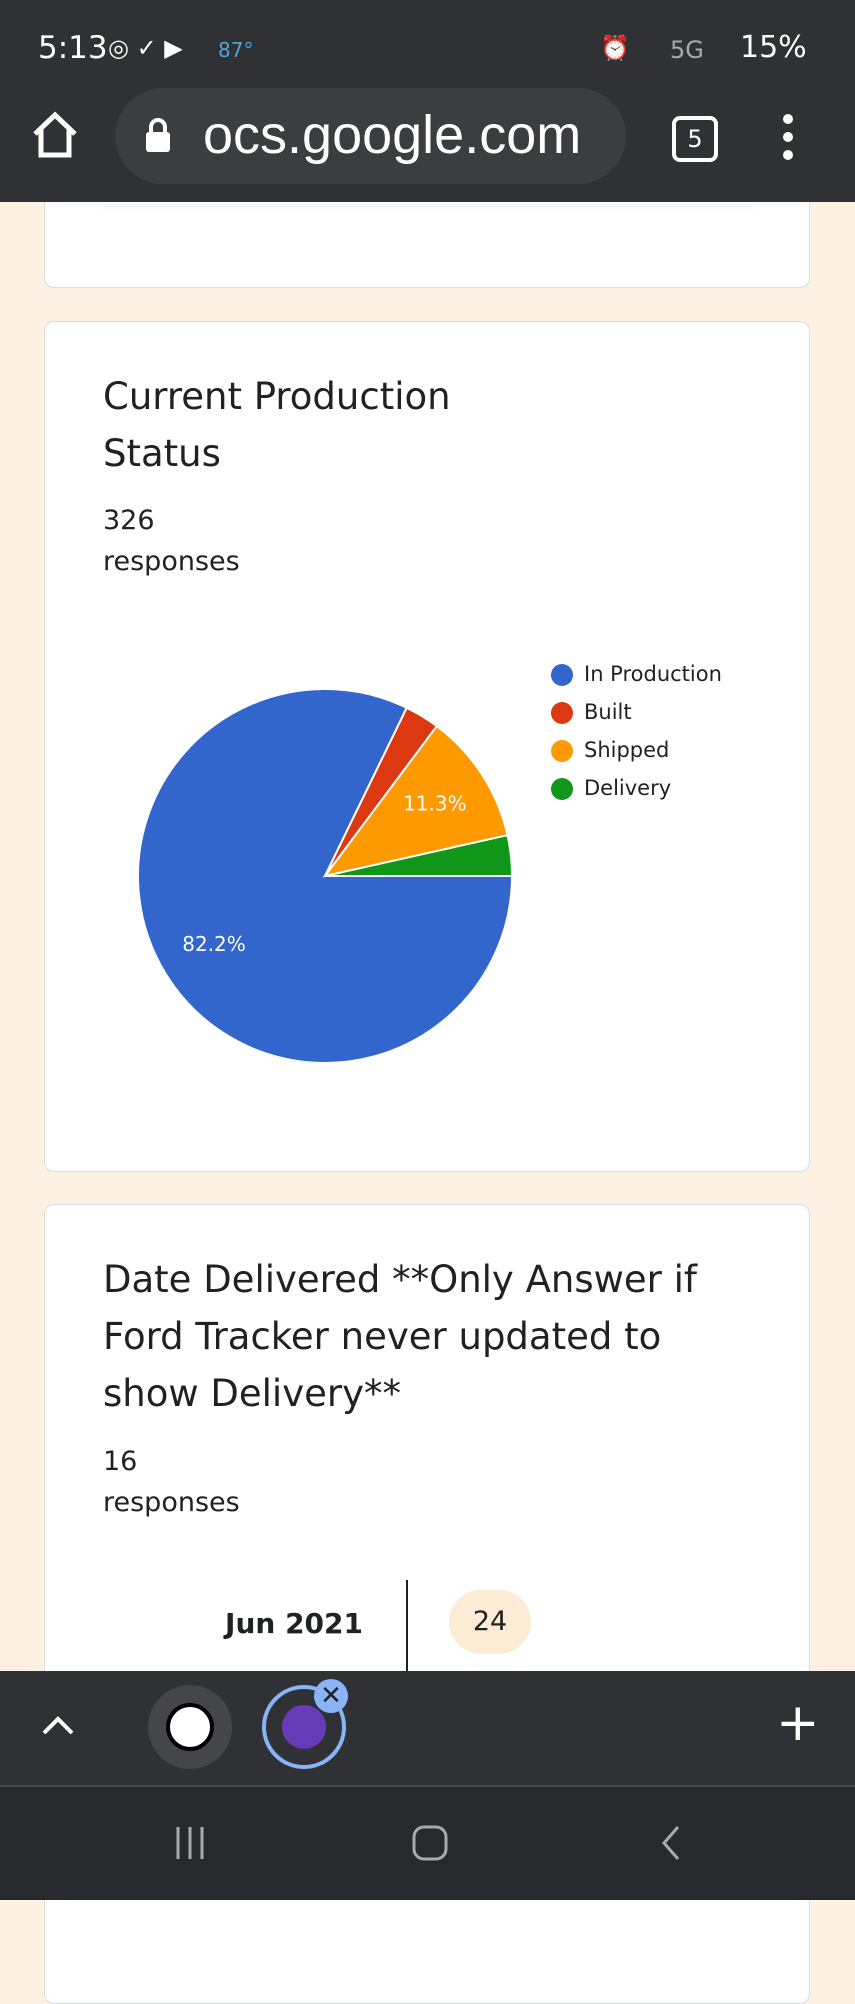 This screenshot has width=855, height=2004. I want to click on tab-count: 5, so click(695, 139).